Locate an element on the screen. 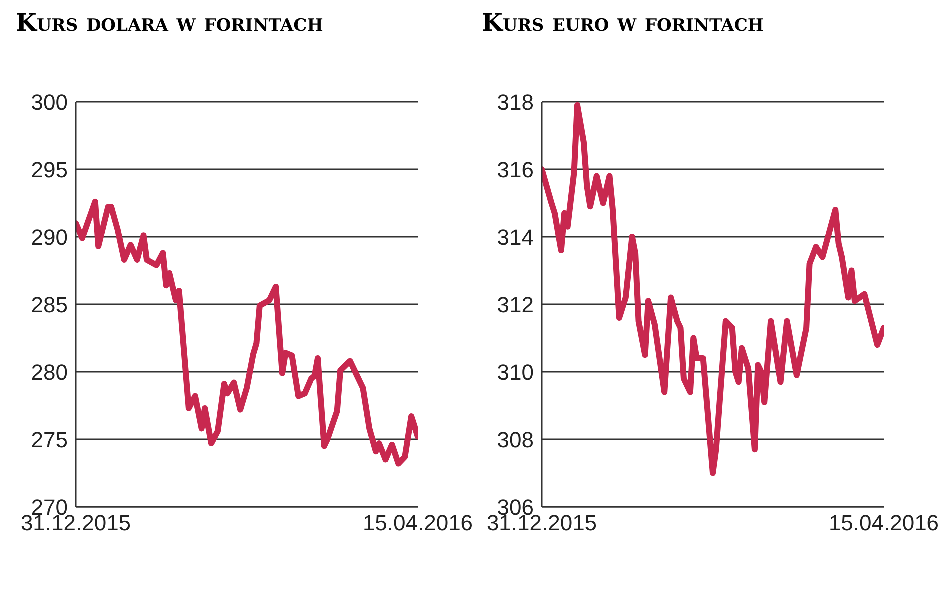  y-tick-label: 318 is located at coordinates (515, 102).